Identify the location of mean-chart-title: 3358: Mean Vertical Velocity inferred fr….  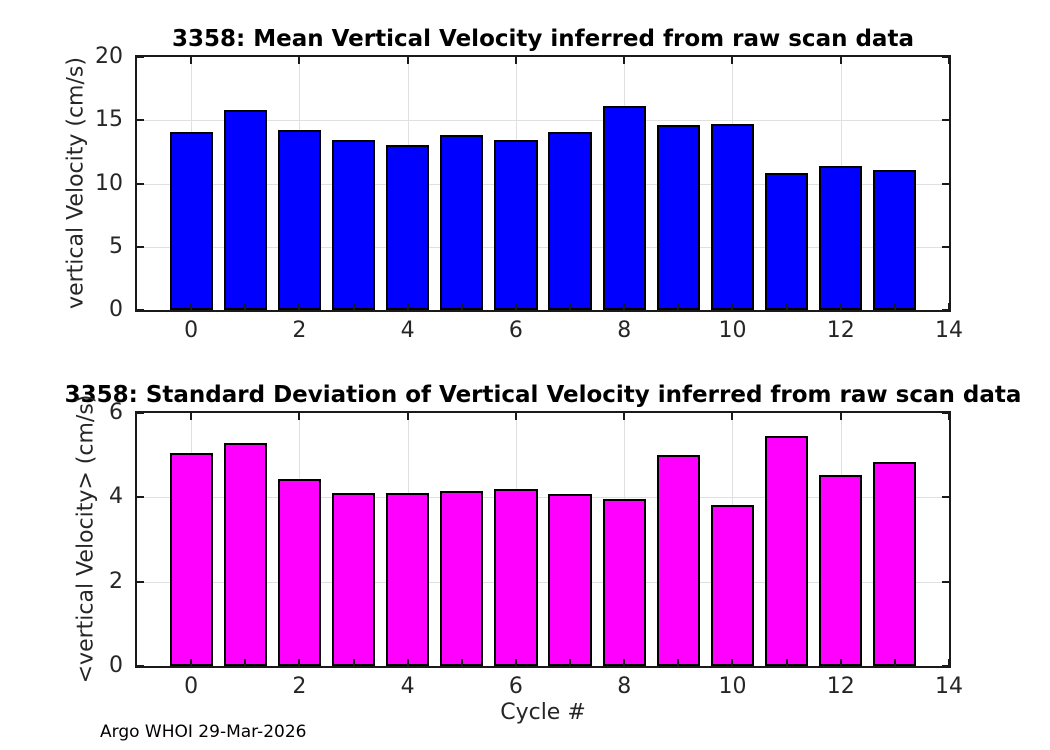
(543, 39).